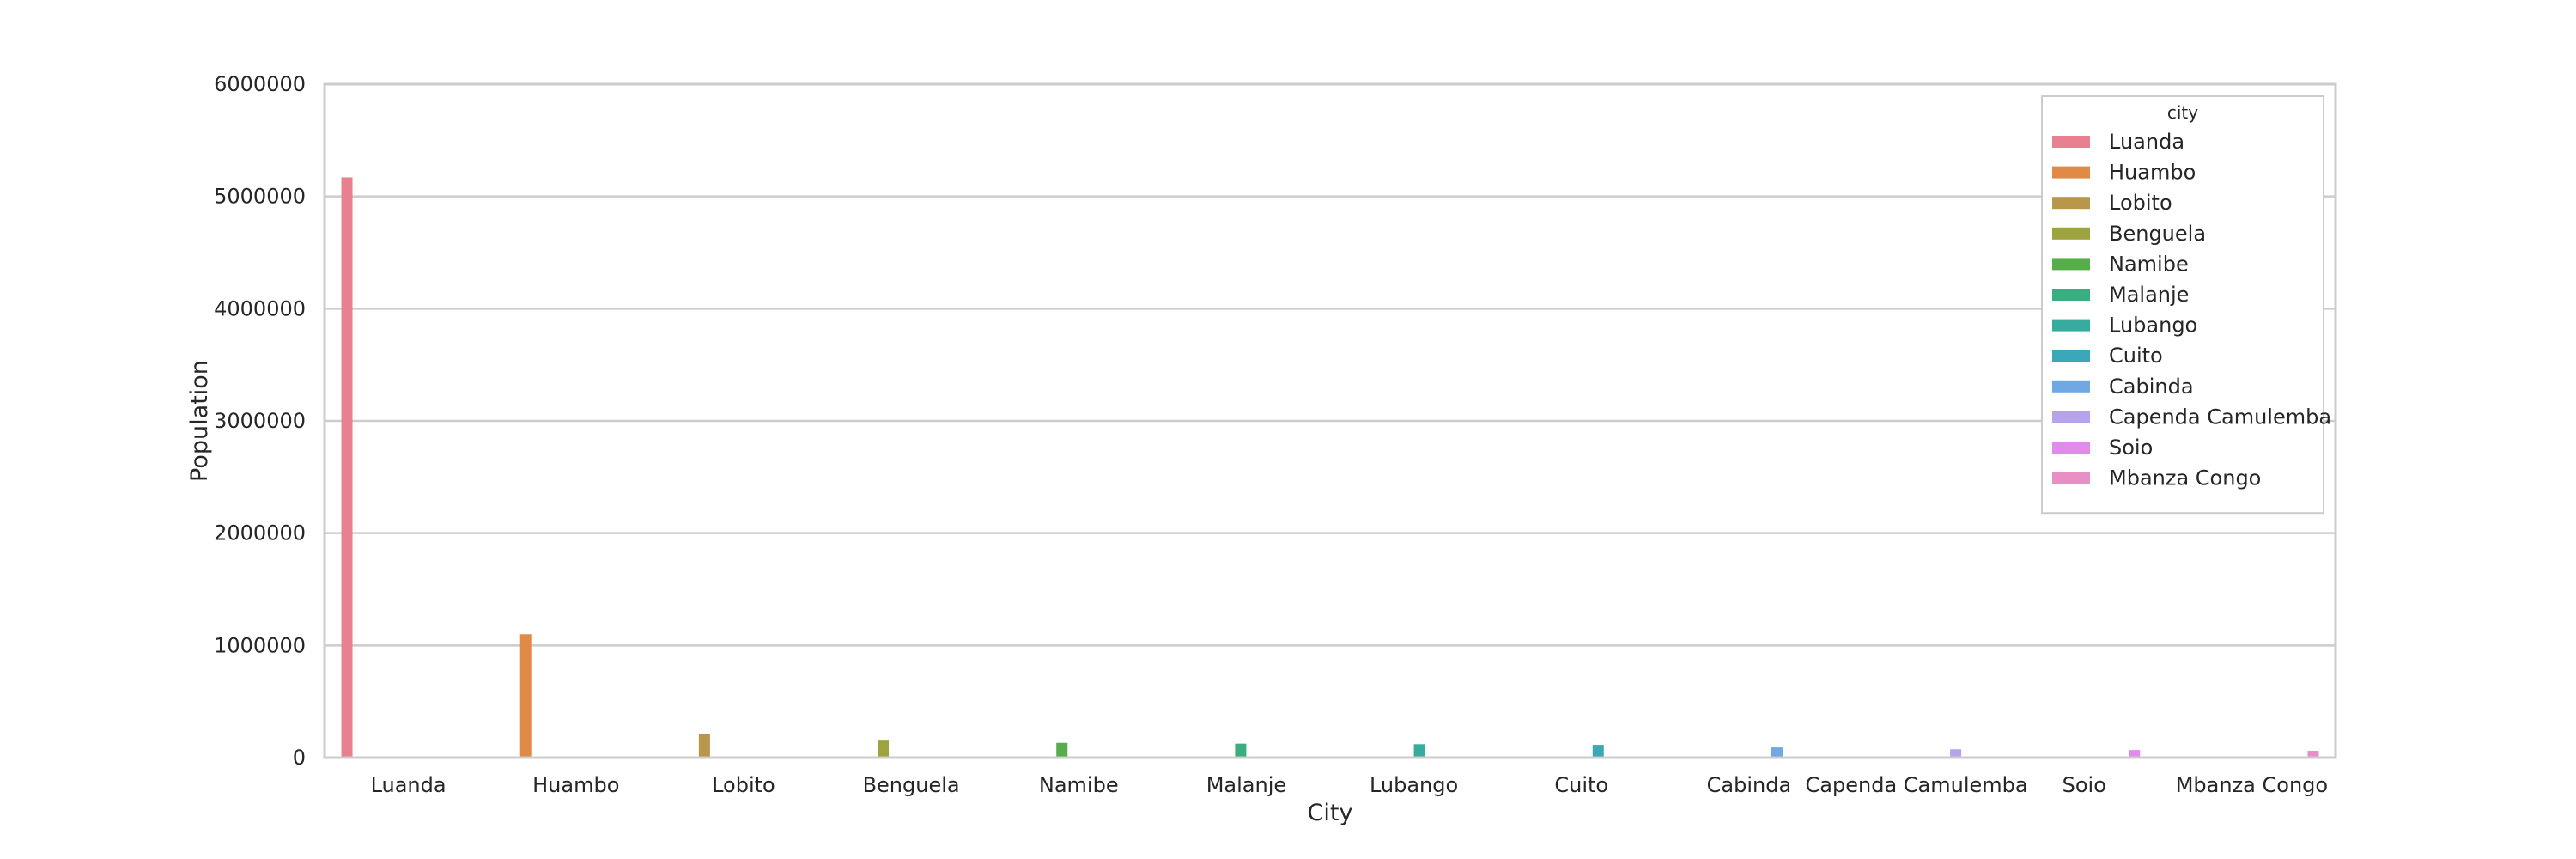 Image resolution: width=2576 pixels, height=859 pixels. I want to click on legend-label: Lobito, so click(2141, 203).